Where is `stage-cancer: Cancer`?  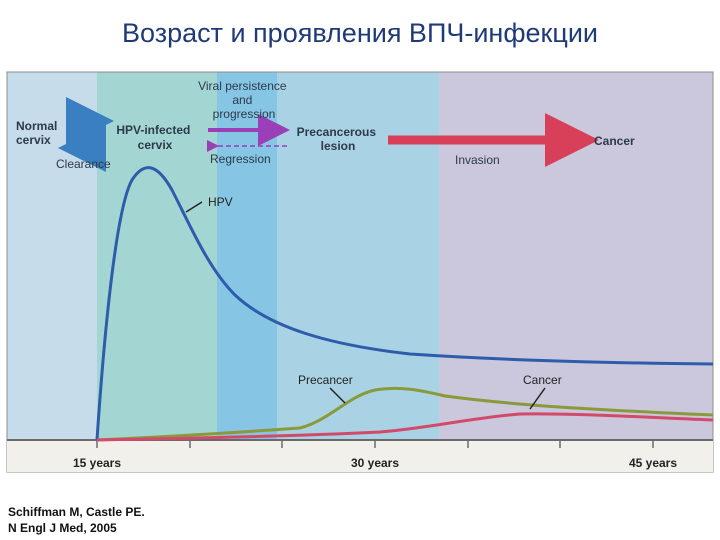 stage-cancer: Cancer is located at coordinates (614, 141).